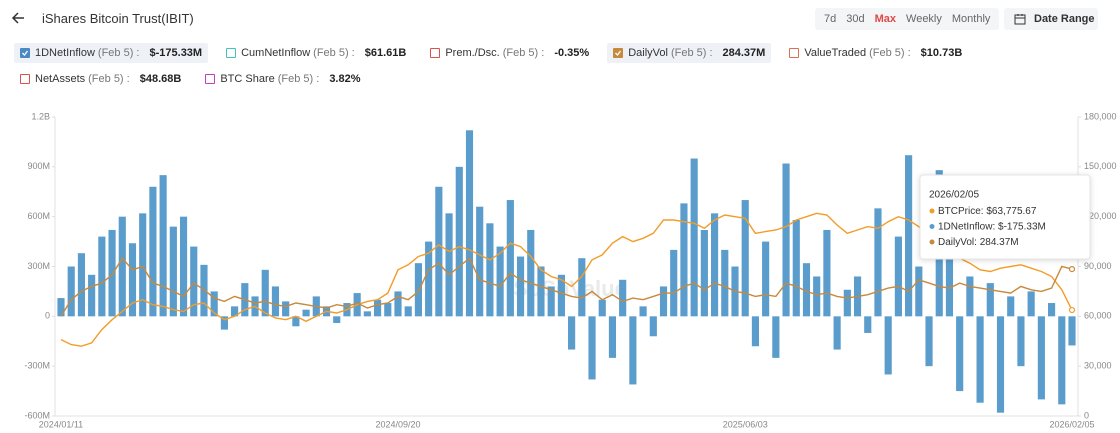 This screenshot has height=433, width=1120. What do you see at coordinates (566, 287) in the screenshot?
I see `line` at bounding box center [566, 287].